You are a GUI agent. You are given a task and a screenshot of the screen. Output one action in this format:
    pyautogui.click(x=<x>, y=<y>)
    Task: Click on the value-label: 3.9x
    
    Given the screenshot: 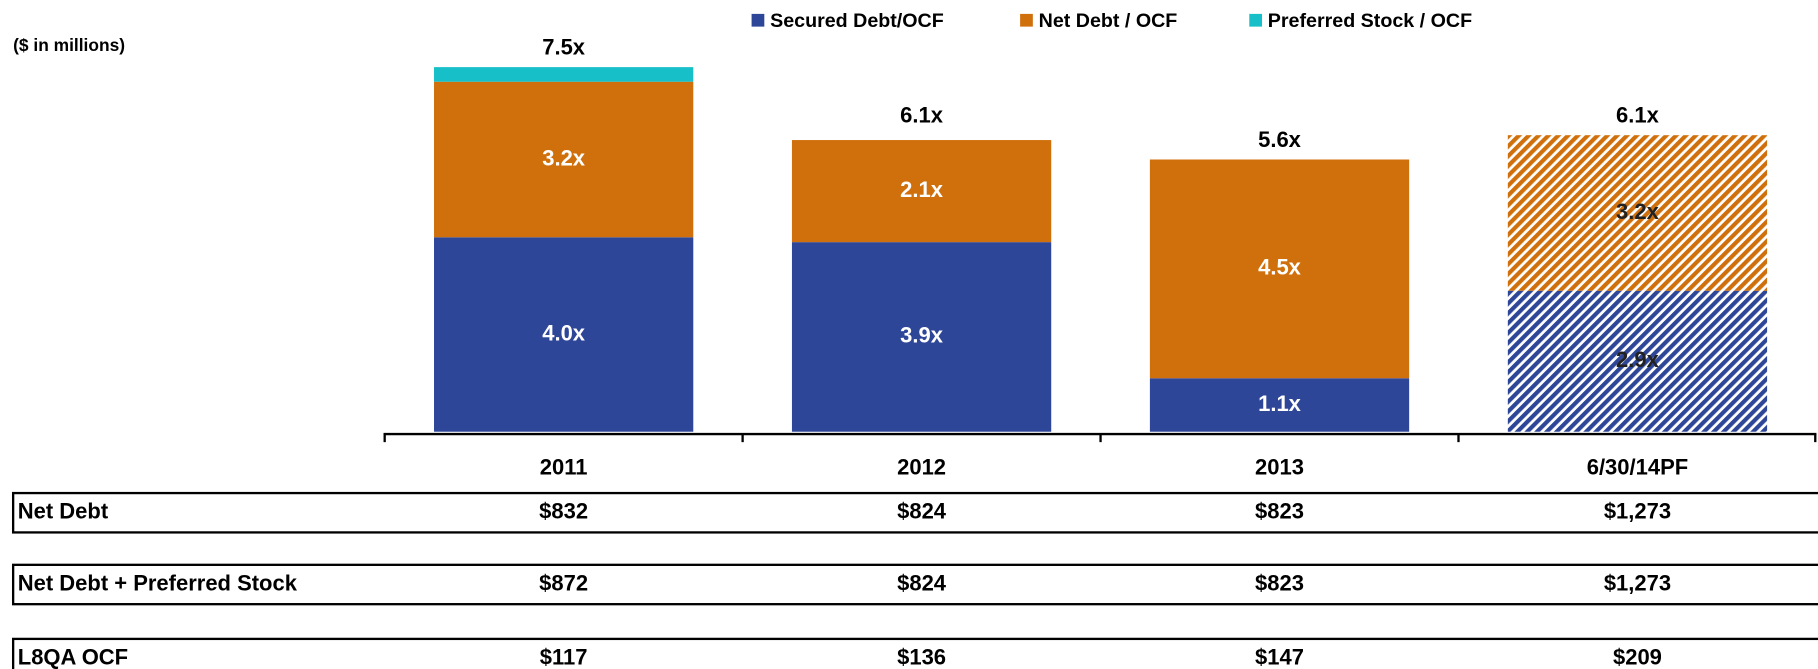 What is the action you would take?
    pyautogui.click(x=922, y=335)
    